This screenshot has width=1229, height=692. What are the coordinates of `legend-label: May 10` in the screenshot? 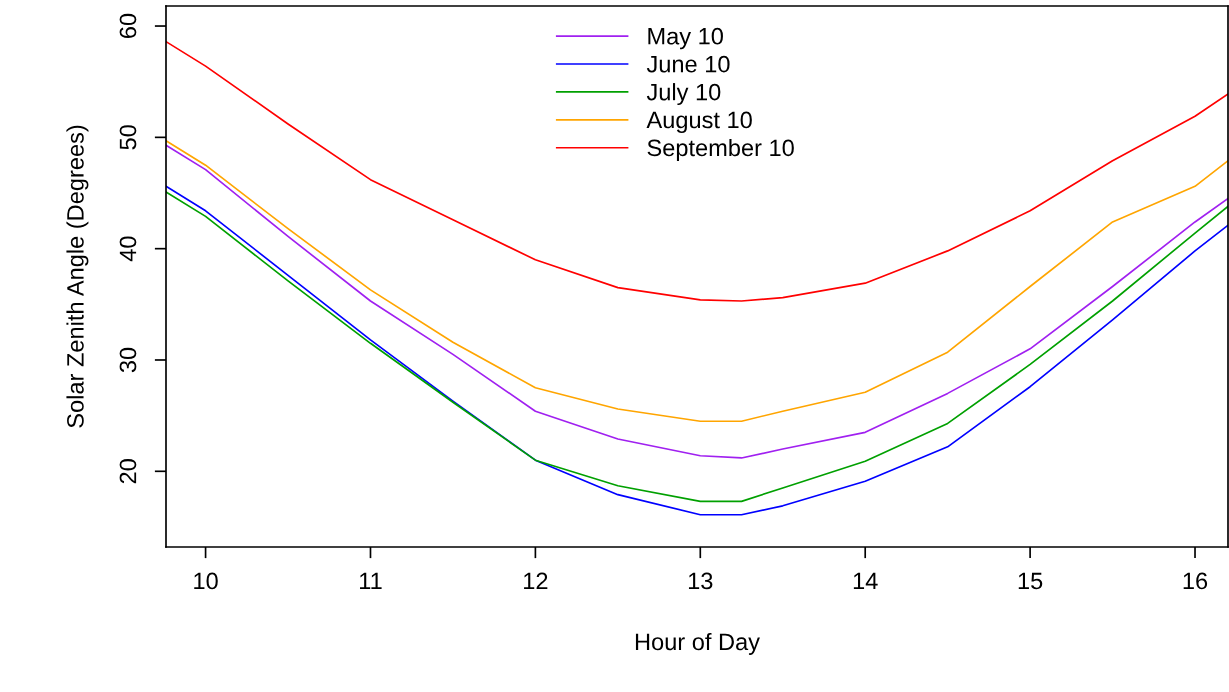 It's located at (685, 38).